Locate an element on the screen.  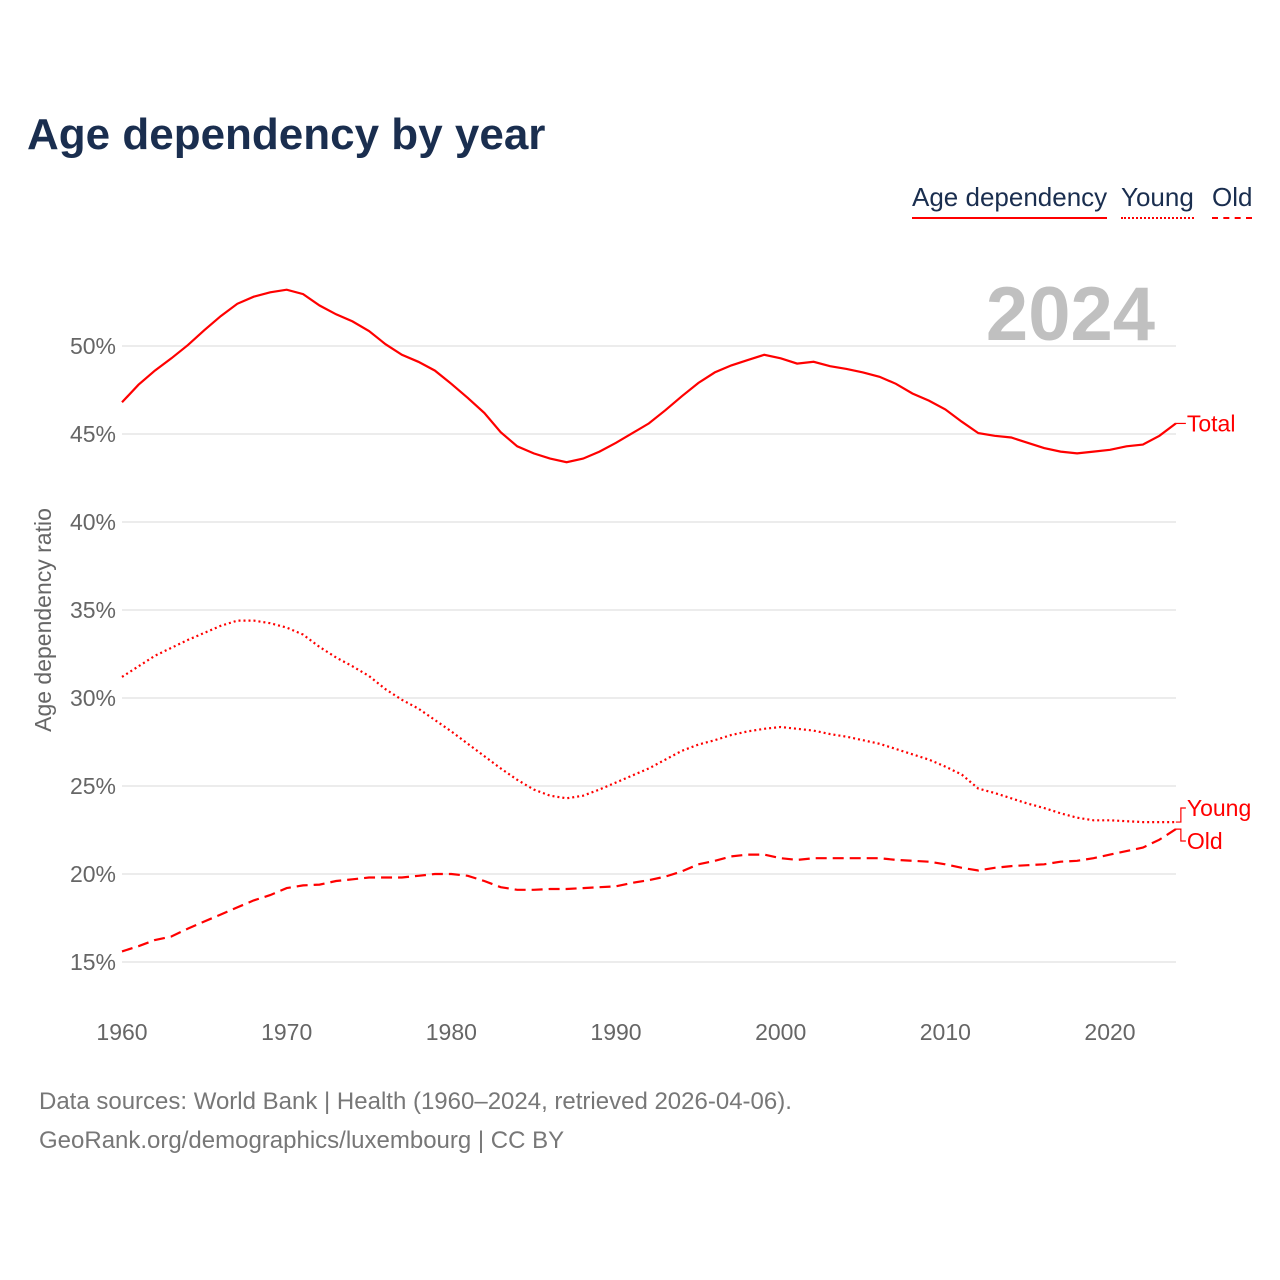
series-label-young: Young is located at coordinates (1219, 808).